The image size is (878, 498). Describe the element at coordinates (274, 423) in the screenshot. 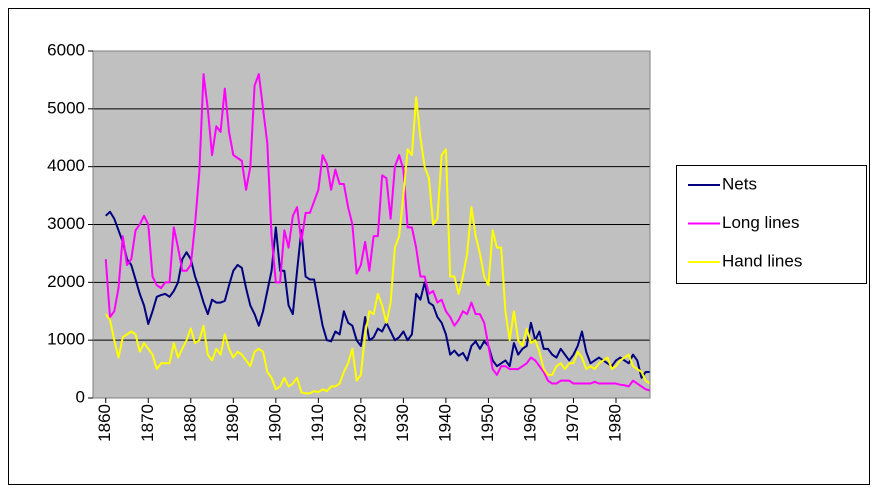

I see `x-tick-label: 1900` at that location.